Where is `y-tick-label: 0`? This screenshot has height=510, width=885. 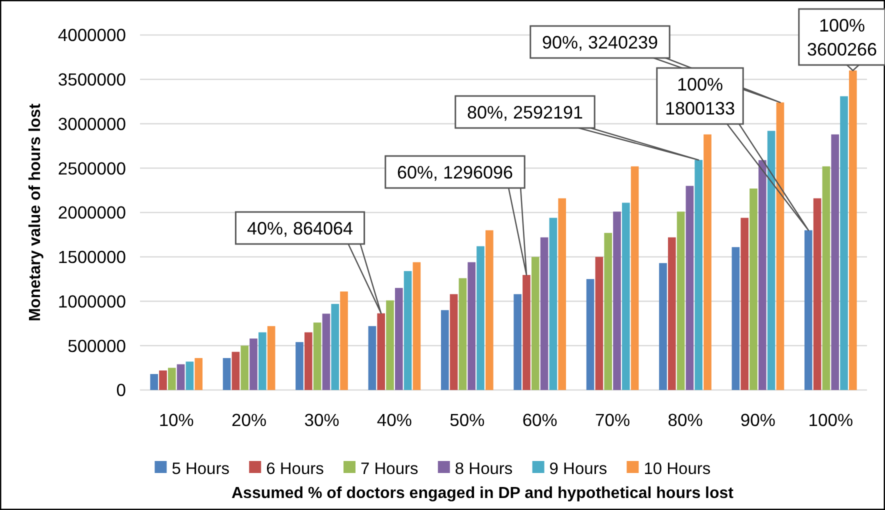
y-tick-label: 0 is located at coordinates (121, 390).